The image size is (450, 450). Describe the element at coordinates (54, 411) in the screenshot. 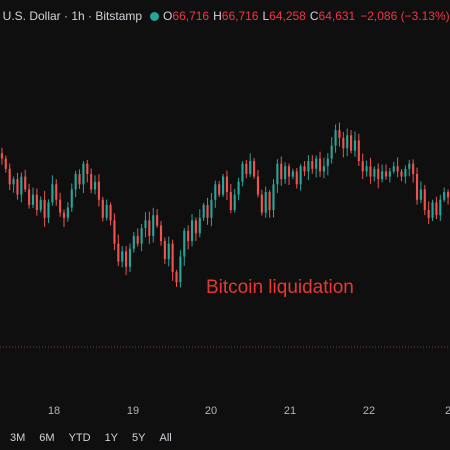

I see `x-tick-label: 18` at that location.